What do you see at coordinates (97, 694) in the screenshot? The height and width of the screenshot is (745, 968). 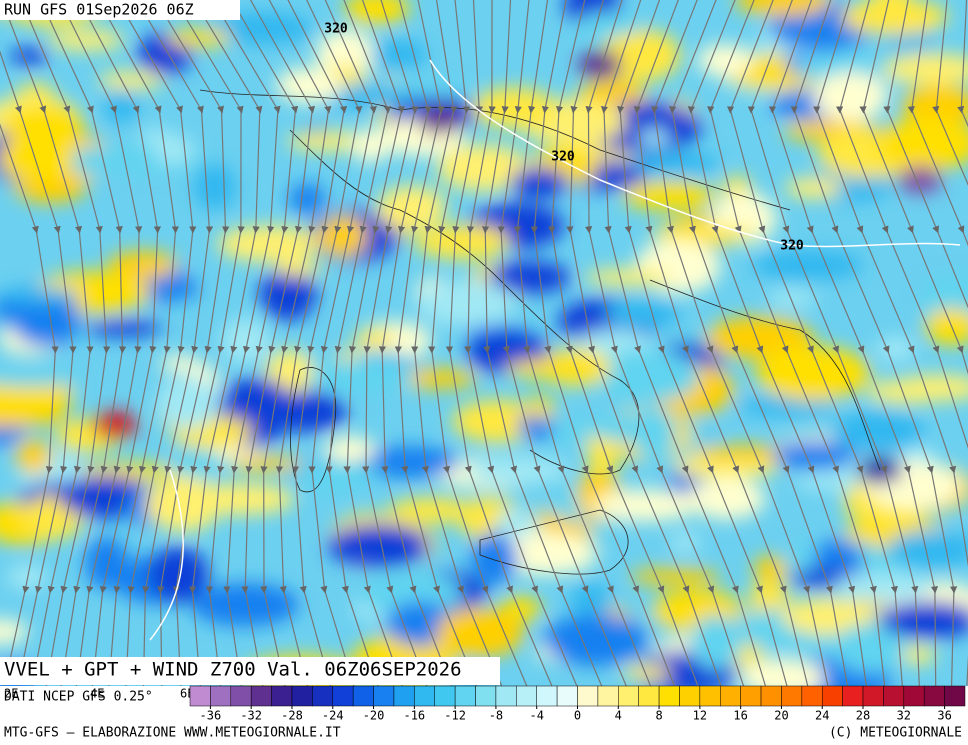 I see `lon-label: 4E` at bounding box center [97, 694].